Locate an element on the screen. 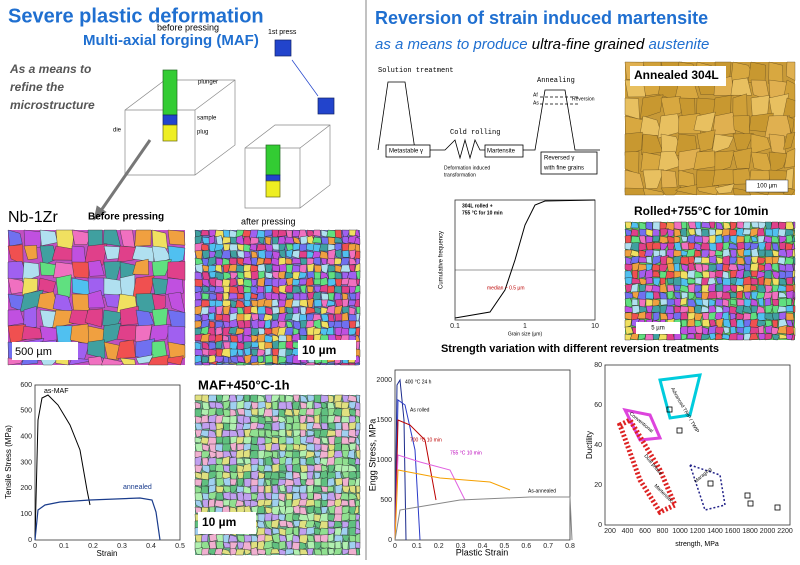  cumulative-chart: 0.1 1 10 is located at coordinates (524, 326).